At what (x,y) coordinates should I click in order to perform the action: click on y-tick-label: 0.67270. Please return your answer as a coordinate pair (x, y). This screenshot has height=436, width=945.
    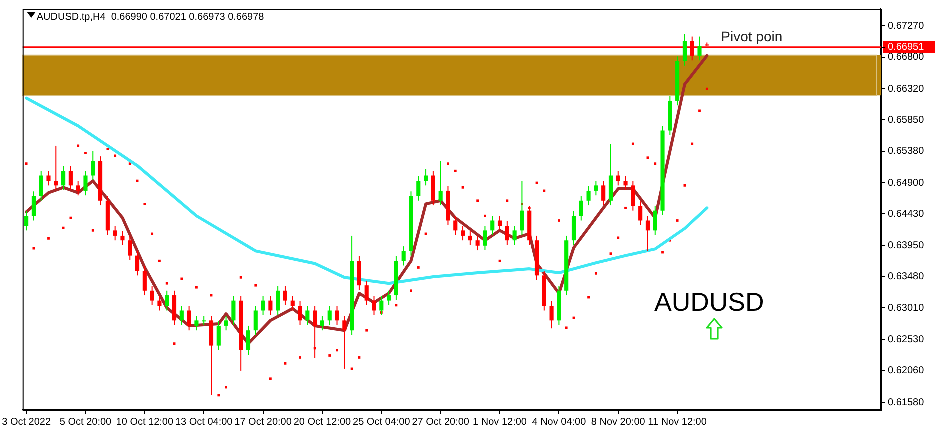
    Looking at the image, I should click on (906, 26).